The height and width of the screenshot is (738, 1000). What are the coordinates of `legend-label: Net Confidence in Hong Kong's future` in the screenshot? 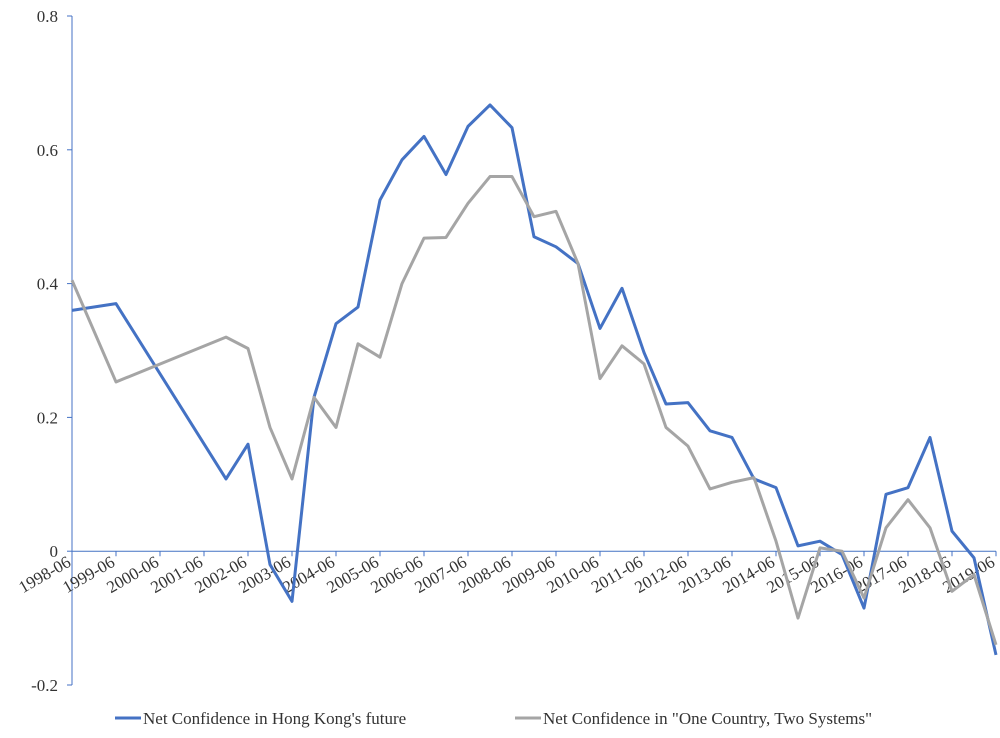 It's located at (274, 718).